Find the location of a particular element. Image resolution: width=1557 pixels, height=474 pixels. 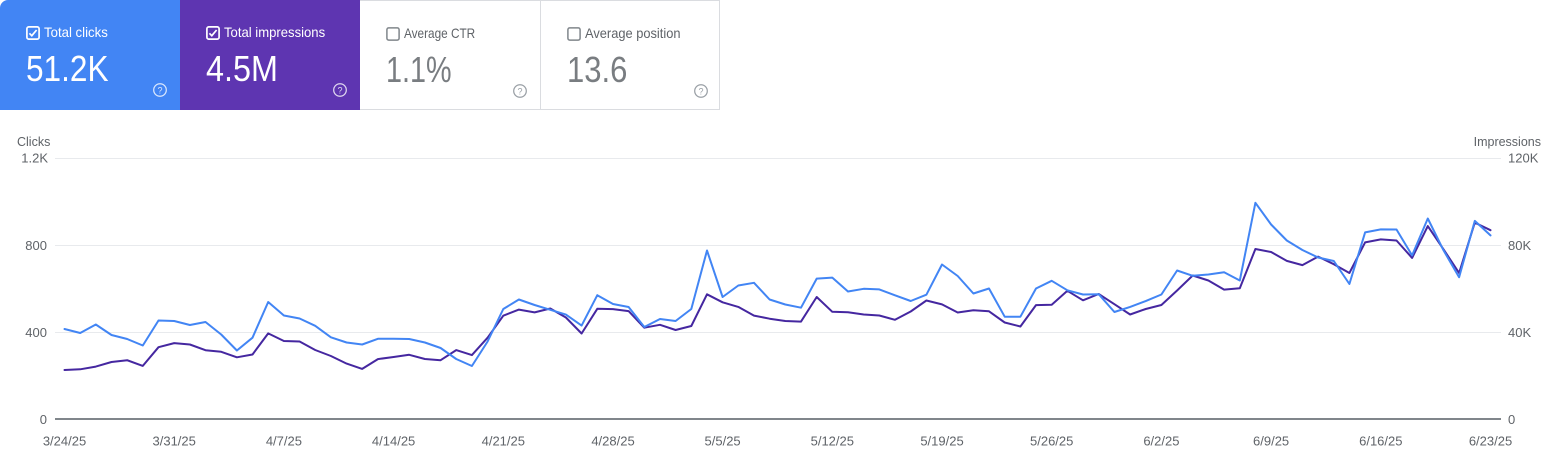

svg-text: 400 is located at coordinates (36, 332).